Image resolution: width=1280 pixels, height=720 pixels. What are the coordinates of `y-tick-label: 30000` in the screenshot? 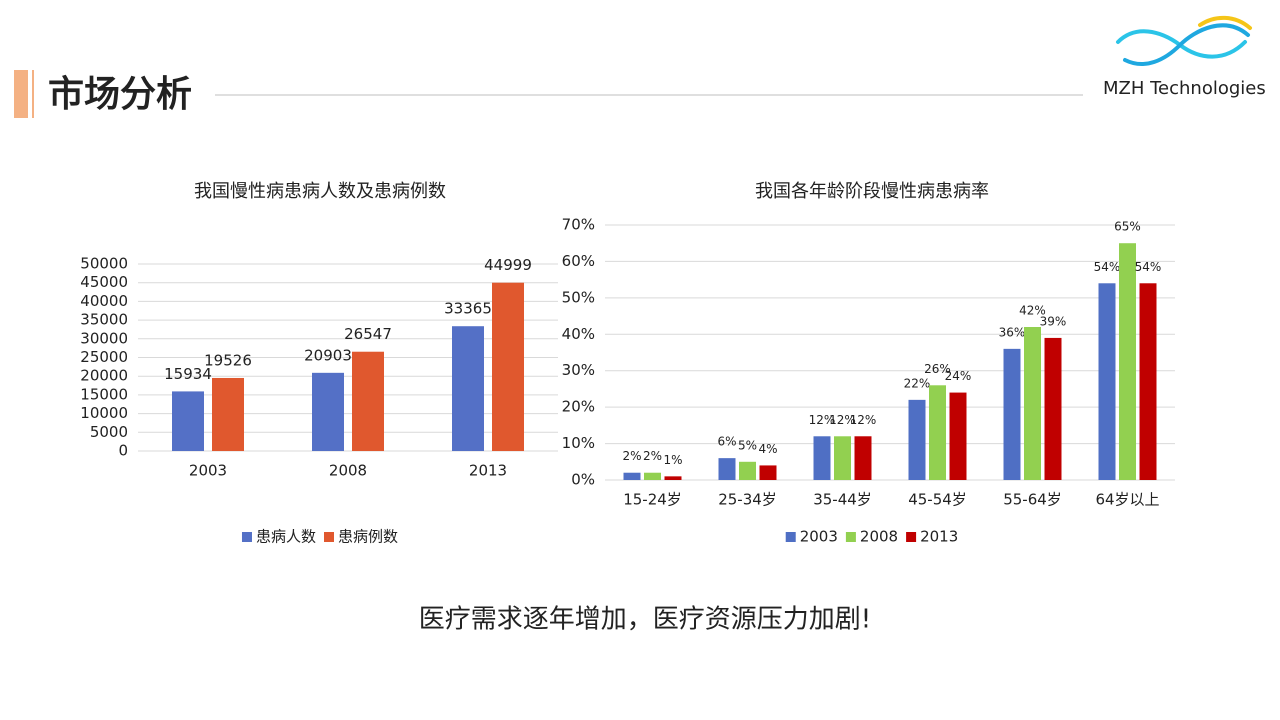 It's located at (104, 338).